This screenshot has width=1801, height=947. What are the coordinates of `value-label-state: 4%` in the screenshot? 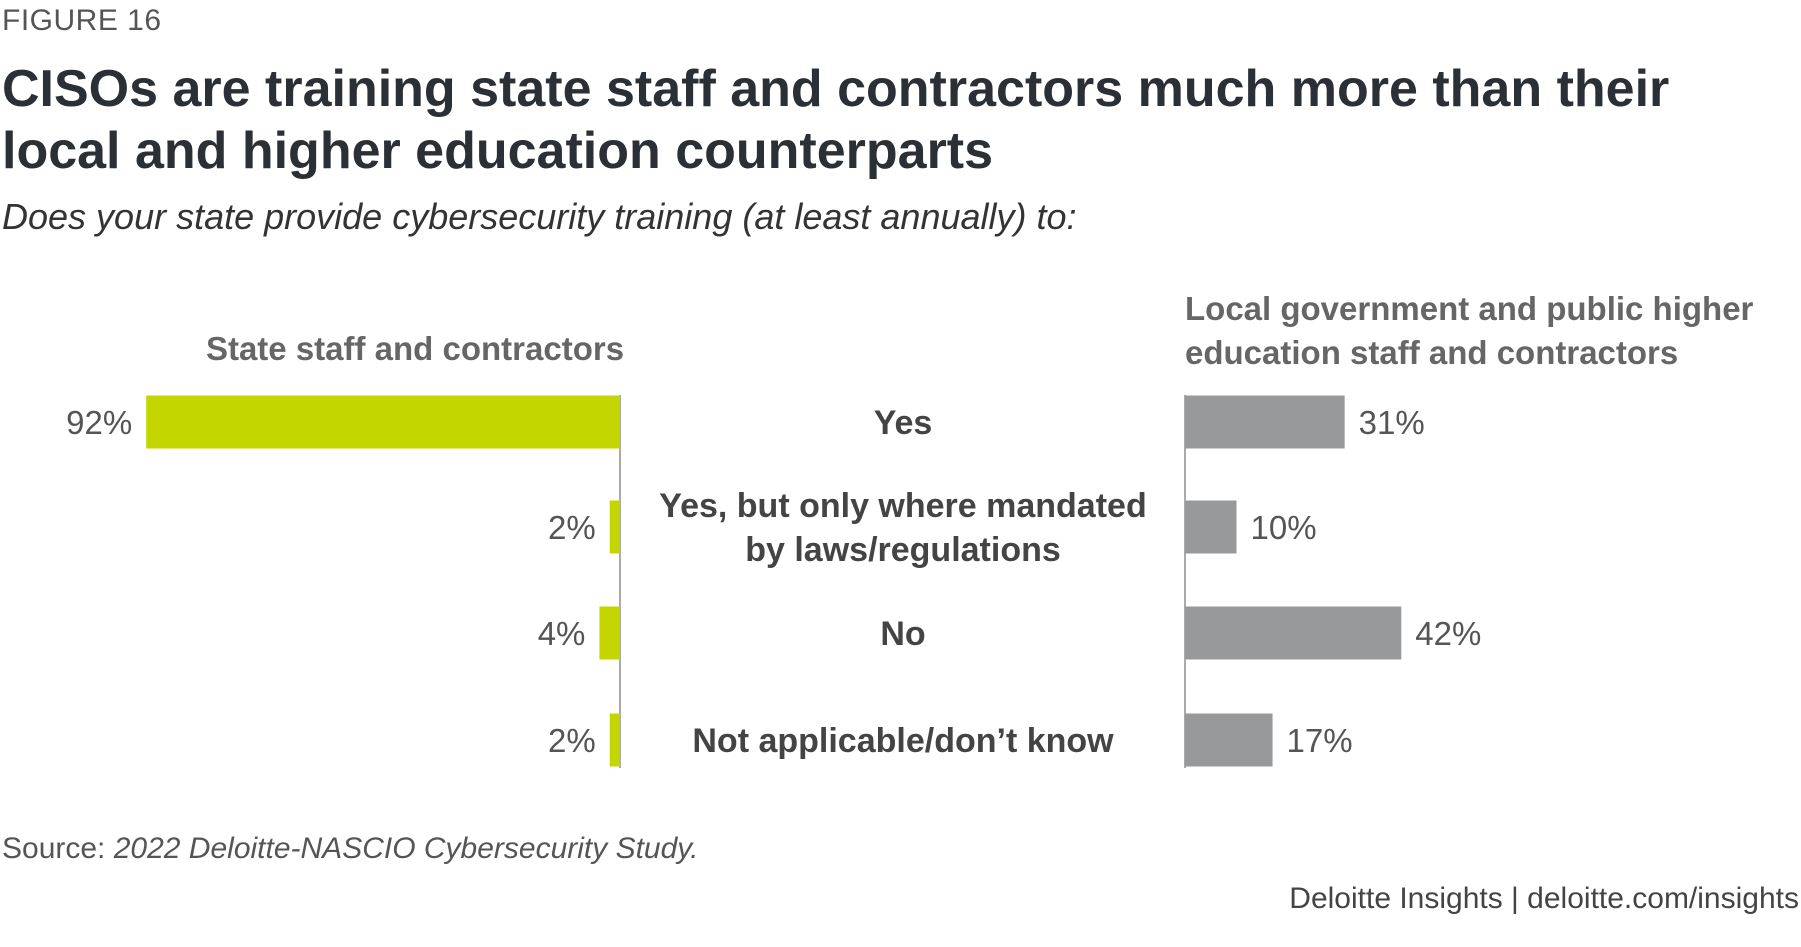 It's located at (562, 633).